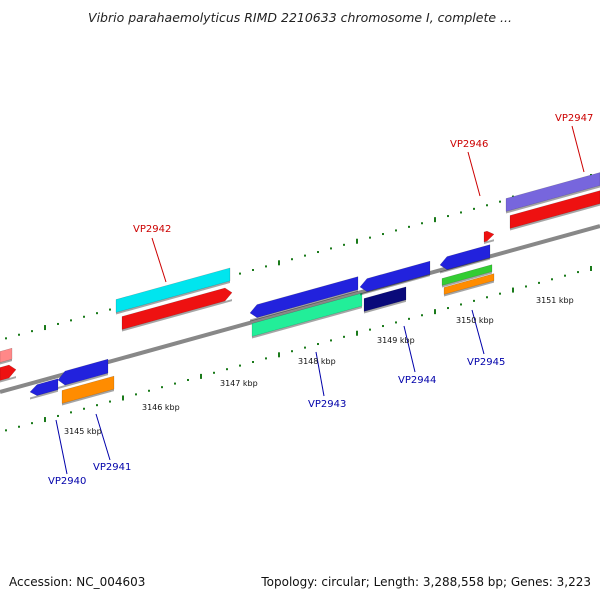 This screenshot has height=600, width=600. What do you see at coordinates (327, 404) in the screenshot?
I see `gene-label-vp2943: VP2943` at bounding box center [327, 404].